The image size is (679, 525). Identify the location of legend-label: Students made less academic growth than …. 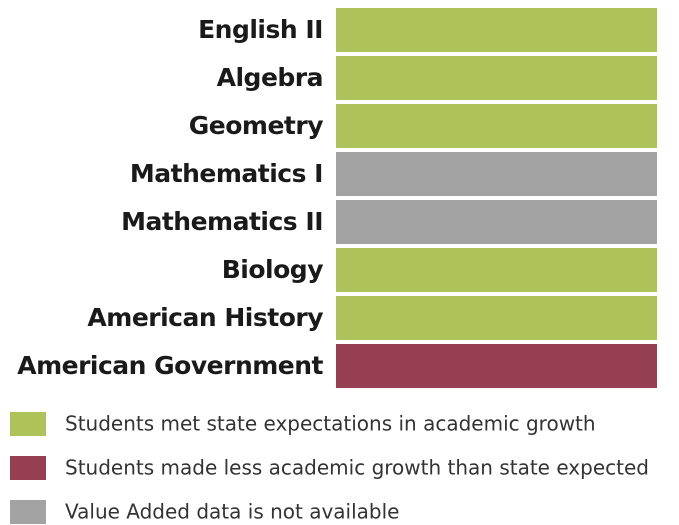
(357, 468).